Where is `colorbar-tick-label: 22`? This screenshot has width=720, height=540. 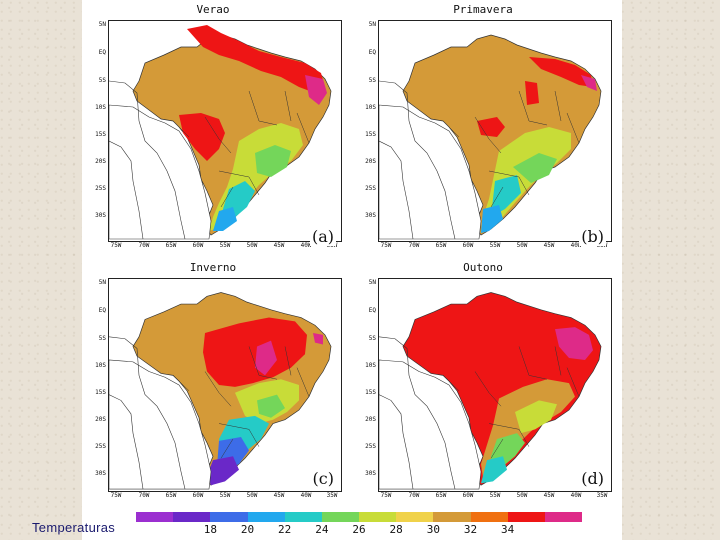 colorbar-tick-label: 22 is located at coordinates (285, 529).